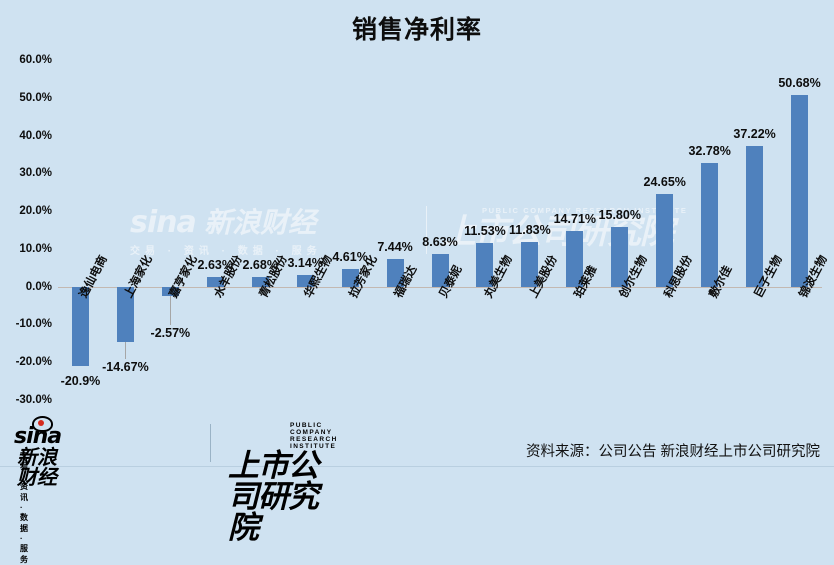 The width and height of the screenshot is (834, 565). Describe the element at coordinates (440, 242) in the screenshot. I see `bar-value-label: 8.63%` at that location.